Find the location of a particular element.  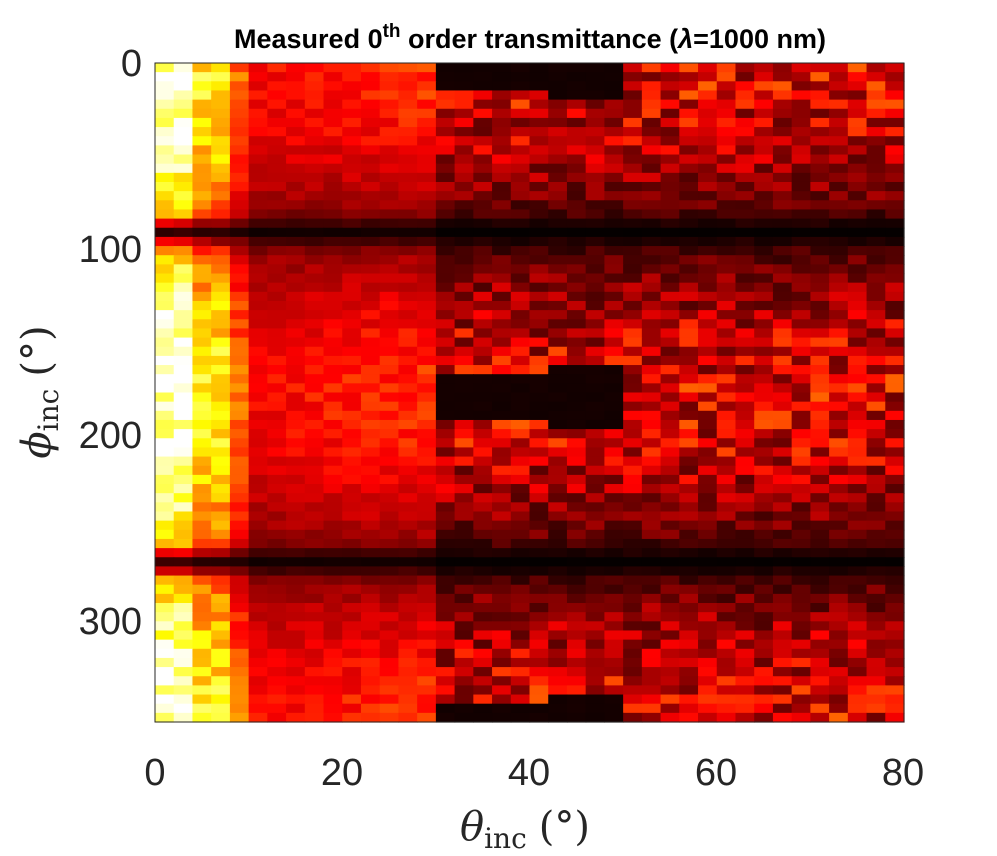

title-tail: =1000 nm) is located at coordinates (759, 39).